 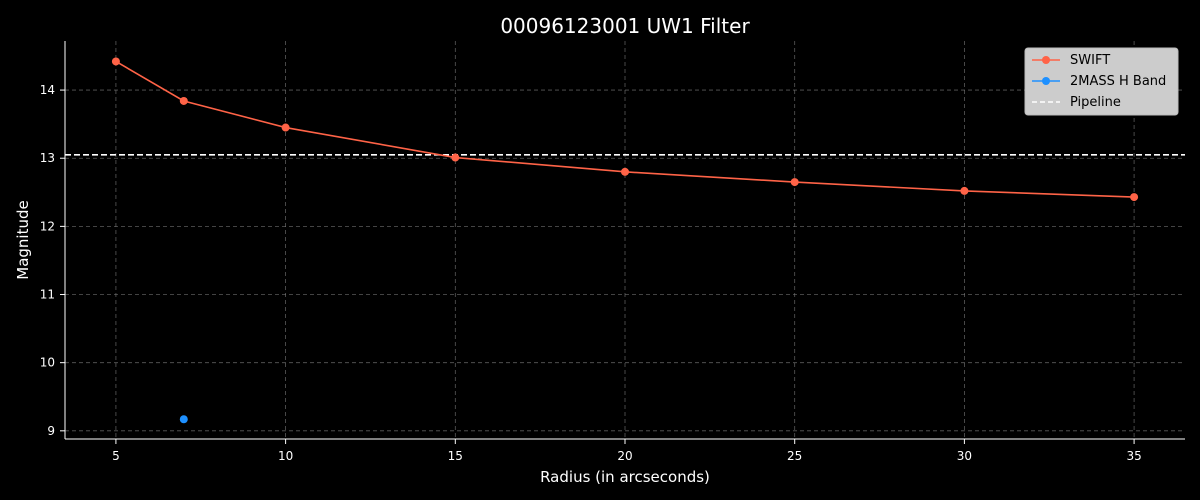 I want to click on legend: SWIFT 2MASS H Band Pipeline, so click(x=1101, y=81).